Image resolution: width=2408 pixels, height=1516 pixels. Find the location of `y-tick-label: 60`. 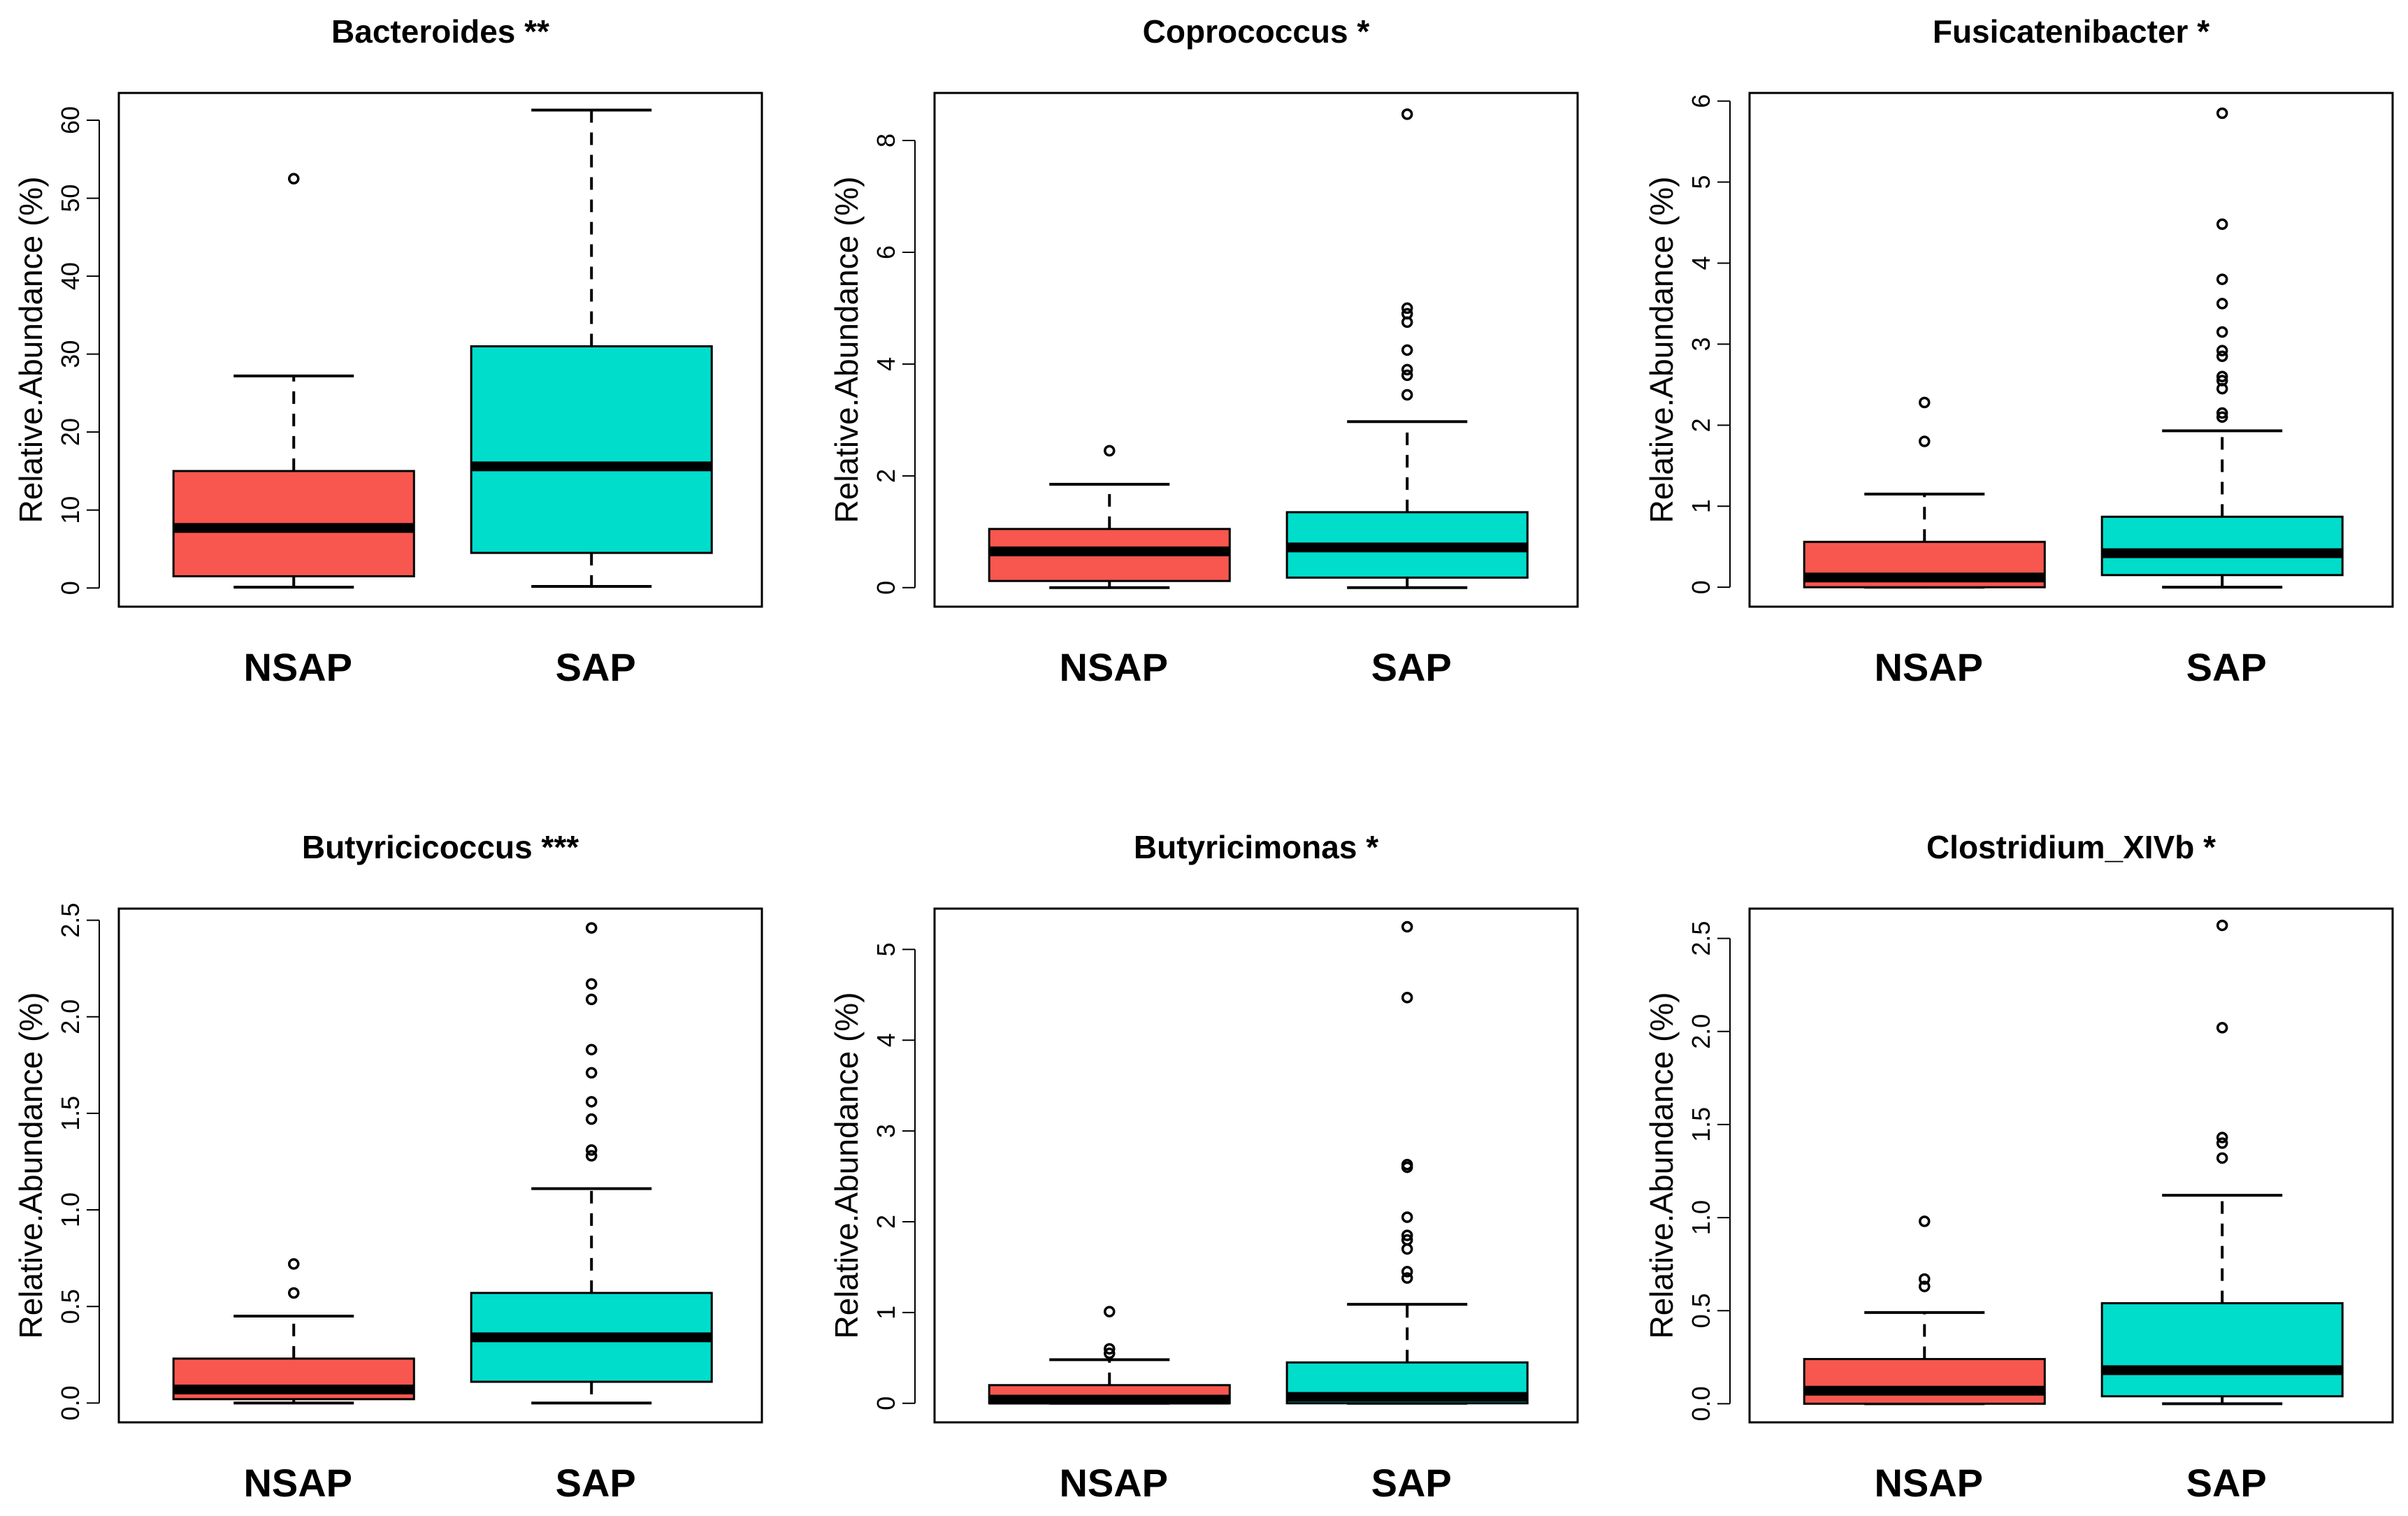

y-tick-label: 60 is located at coordinates (70, 120).